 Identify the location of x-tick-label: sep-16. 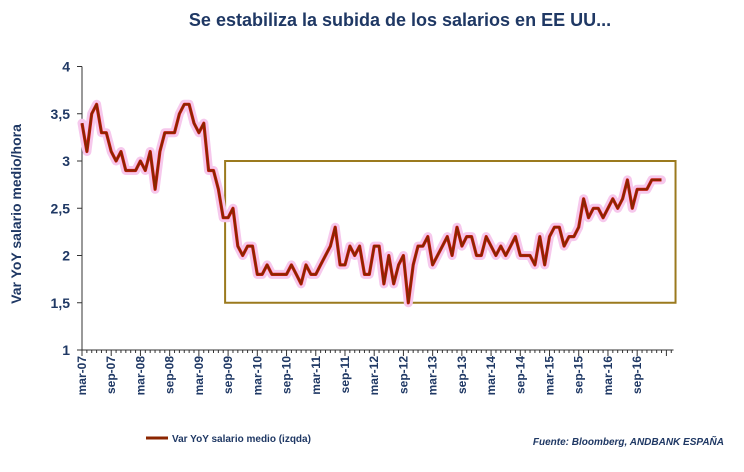
(637, 375).